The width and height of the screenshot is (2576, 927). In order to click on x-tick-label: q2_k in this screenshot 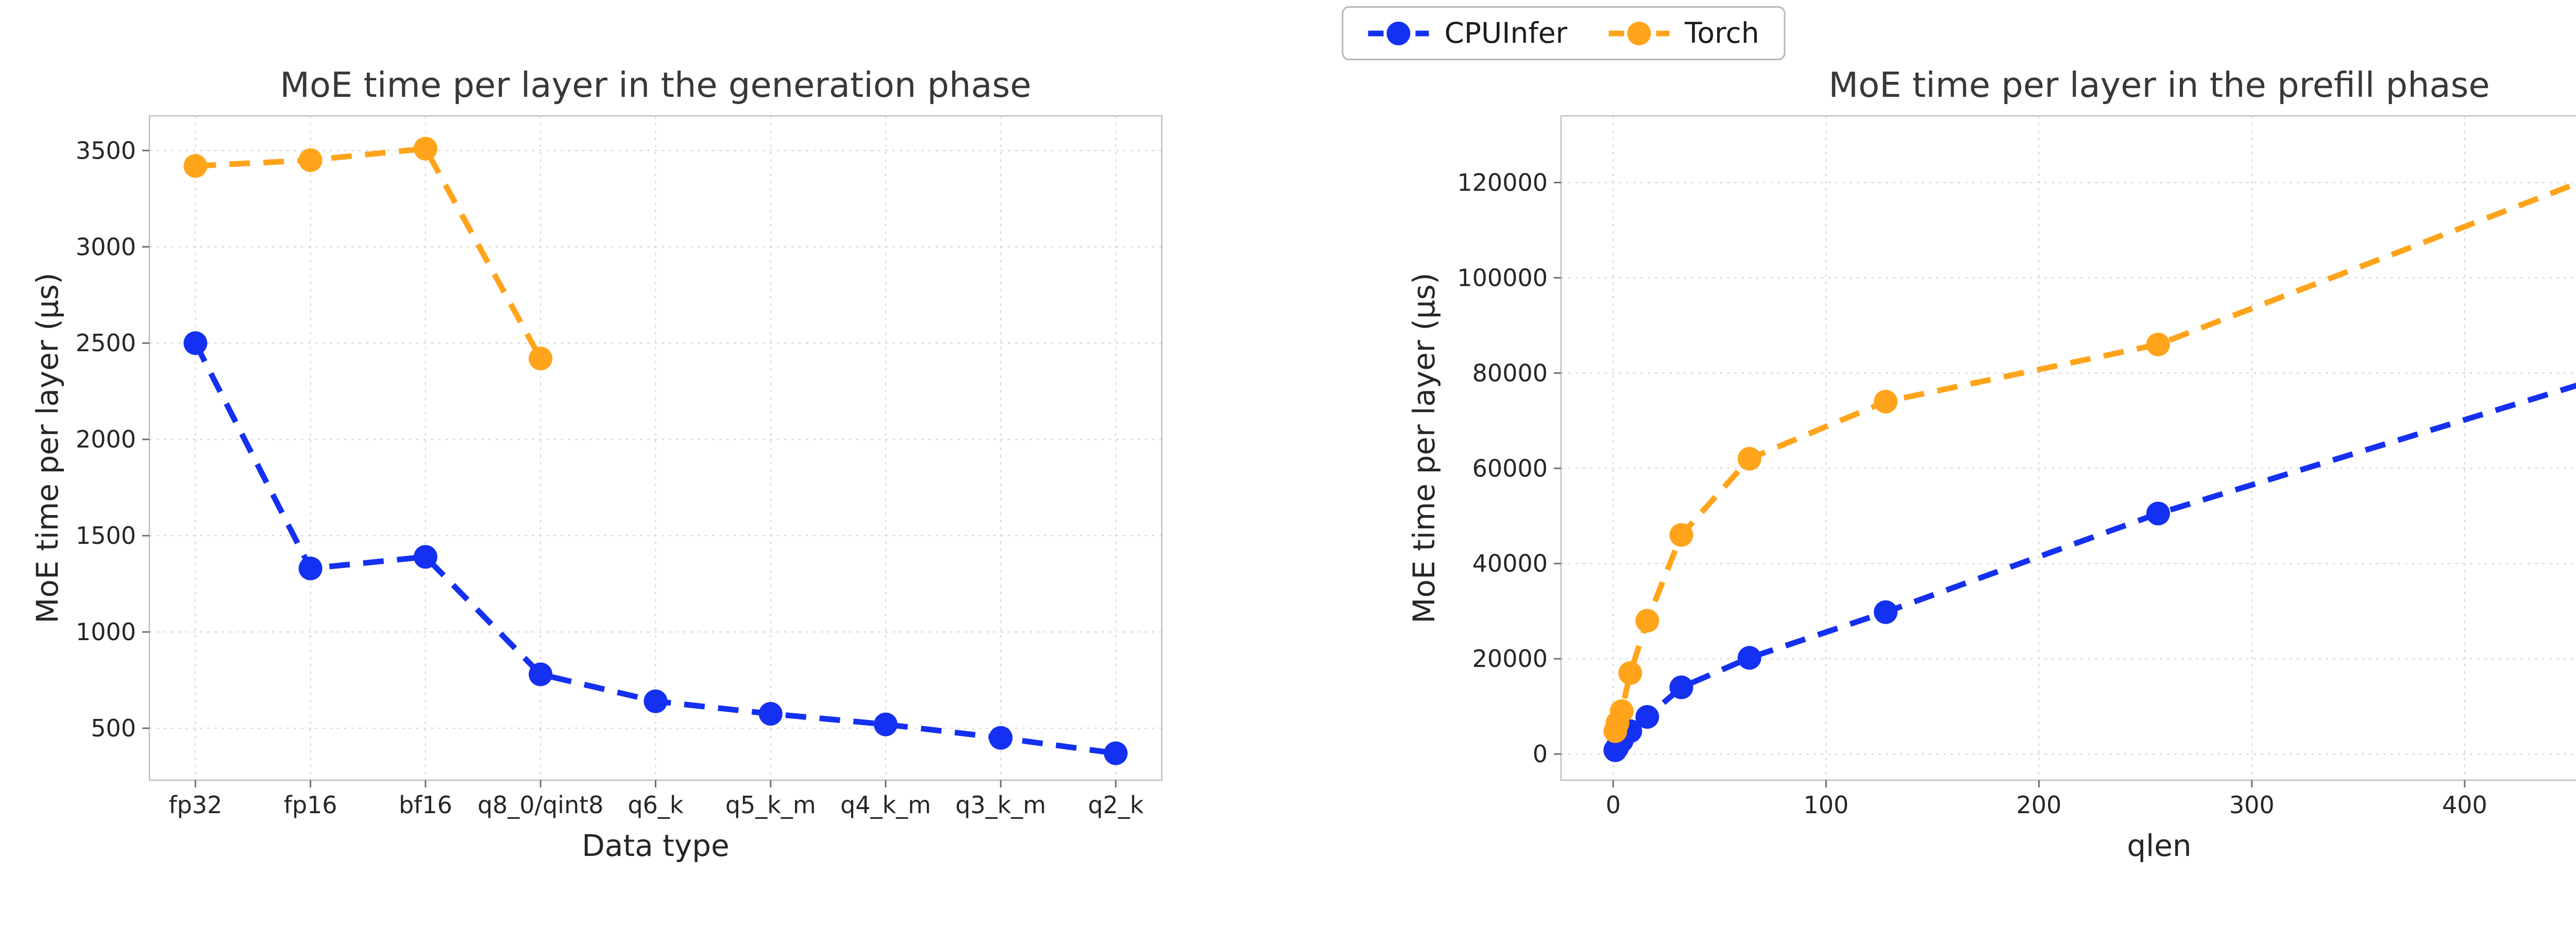, I will do `click(1116, 805)`.